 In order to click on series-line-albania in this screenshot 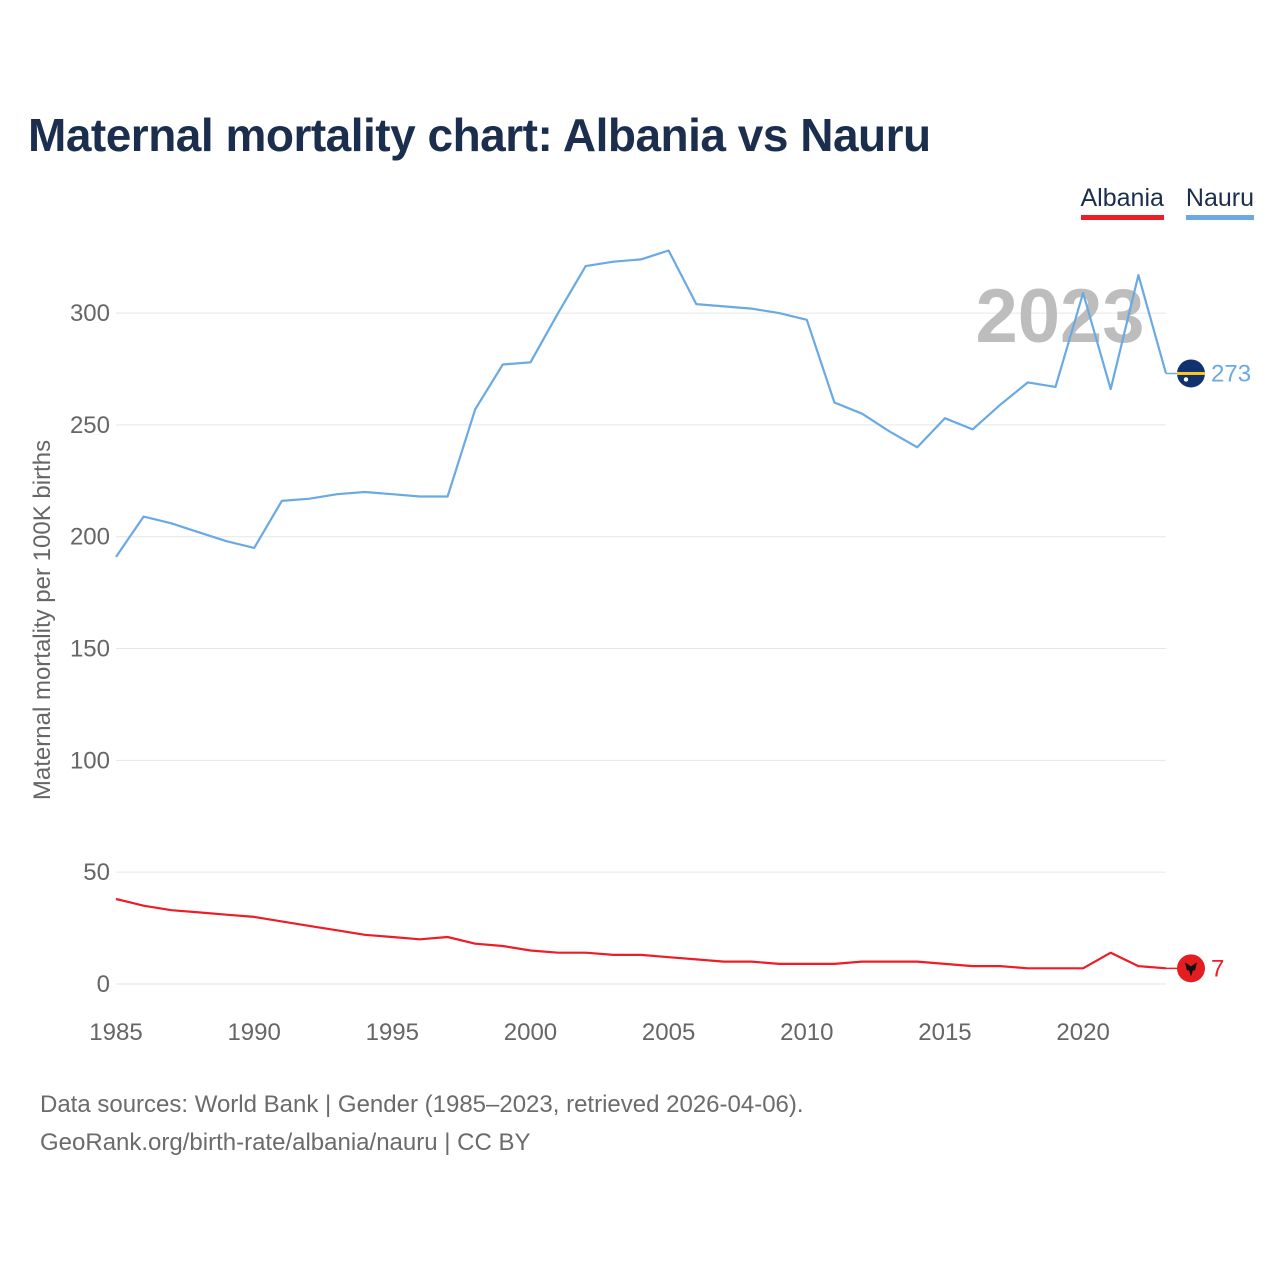, I will do `click(641, 933)`.